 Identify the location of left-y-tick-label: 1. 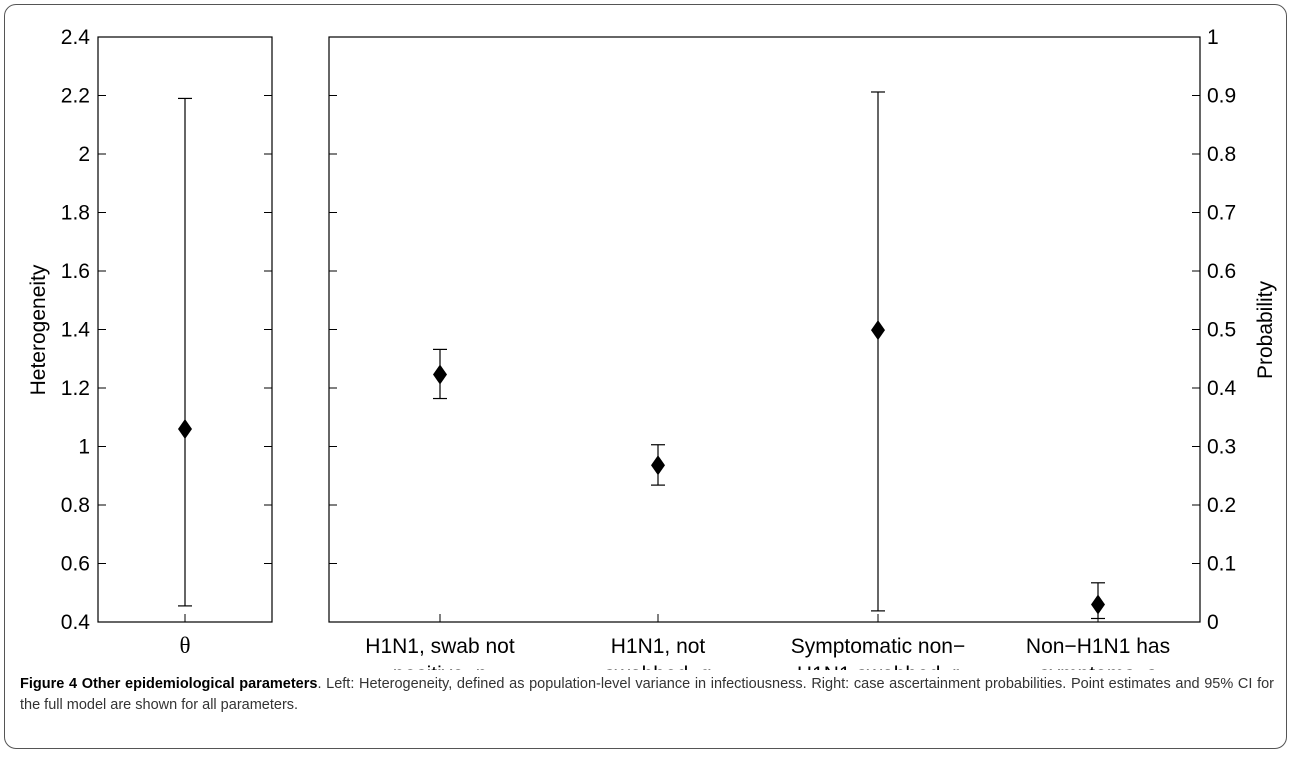
(84, 447).